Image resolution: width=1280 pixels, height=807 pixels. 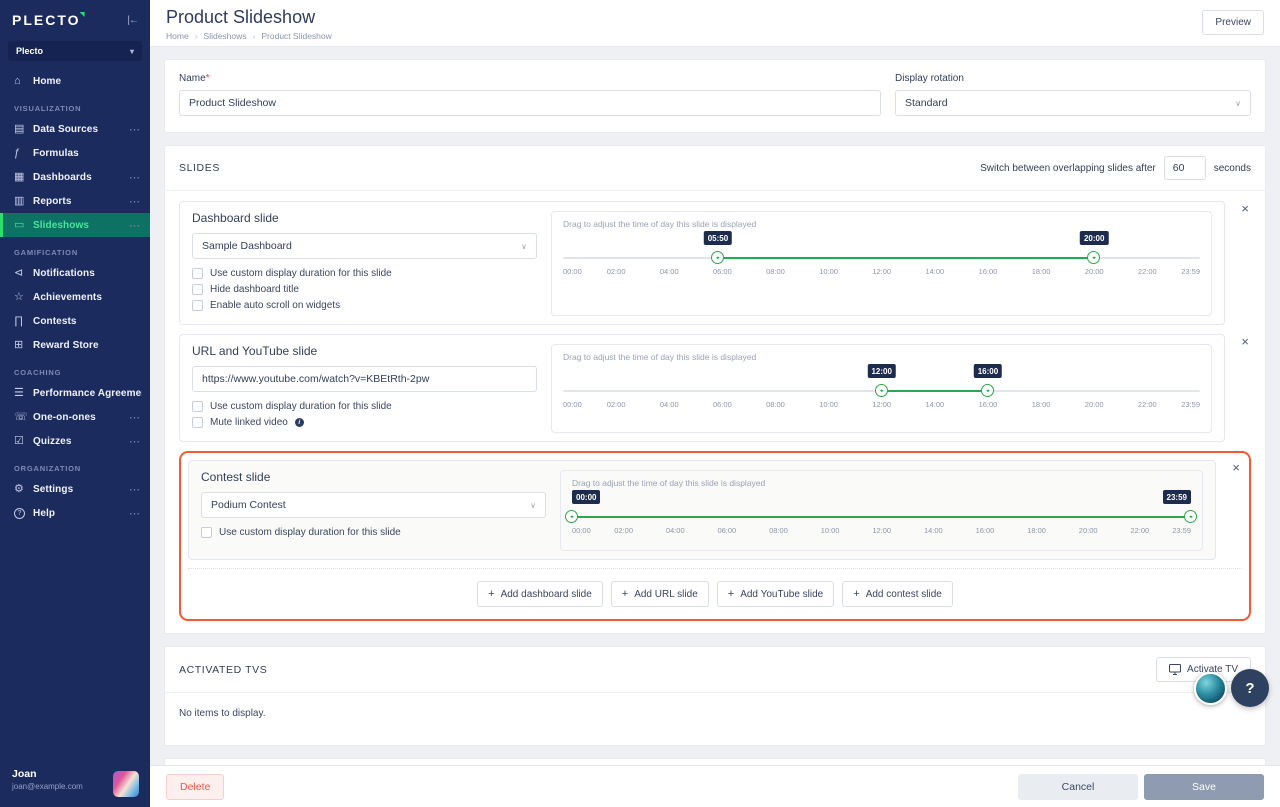 I want to click on reward-store-icon: ⊞, so click(x=19, y=344).